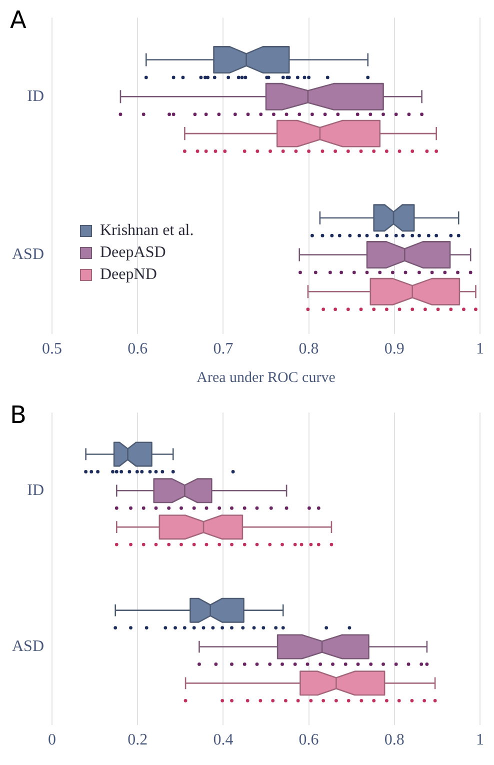  Describe the element at coordinates (223, 349) in the screenshot. I see `x-tick-label: 0.7` at that location.